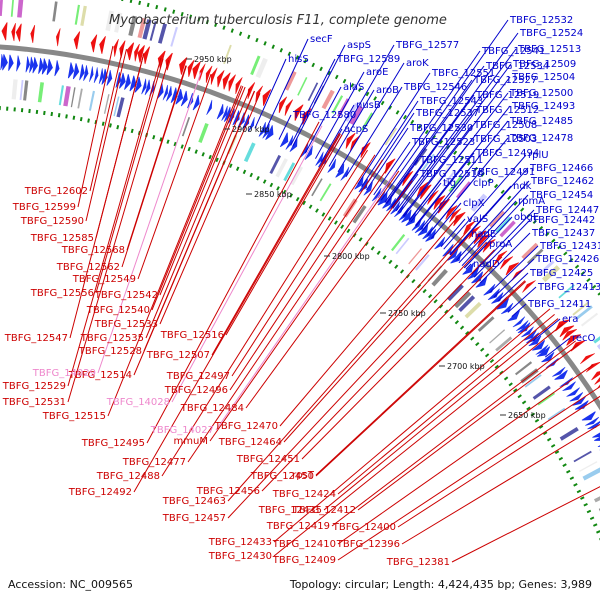 This screenshot has width=600, height=600. Describe the element at coordinates (198, 376) in the screenshot. I see `reverse-gene-label: TBFG_12497` at that location.